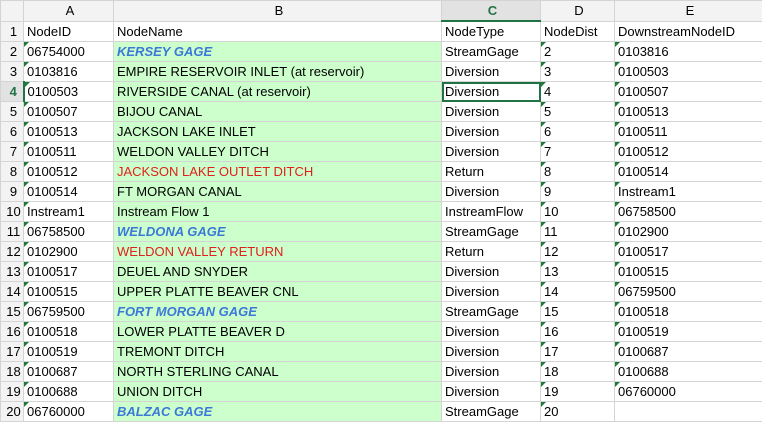 The width and height of the screenshot is (762, 431). What do you see at coordinates (688, 192) in the screenshot?
I see `cell-downstream-node-id: Instream1` at bounding box center [688, 192].